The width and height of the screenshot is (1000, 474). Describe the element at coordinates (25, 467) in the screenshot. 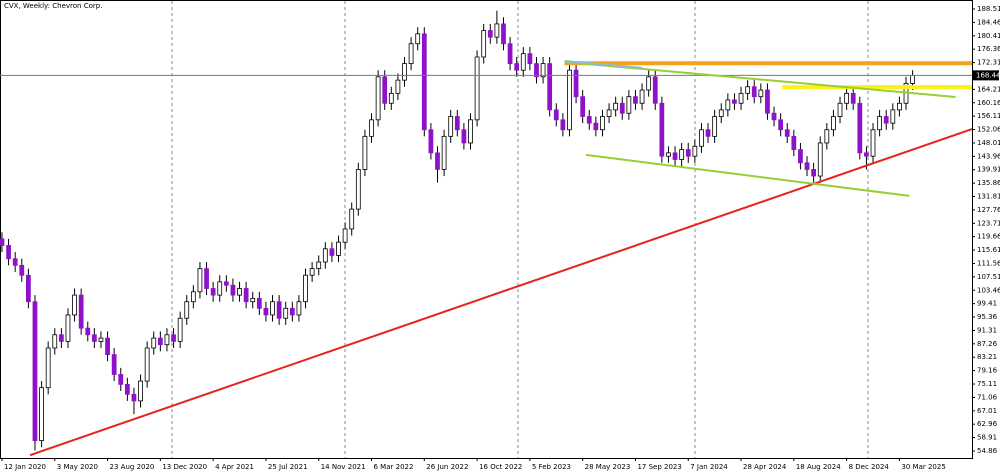

I see `x-tick-label: 12 Jan 2020` at that location.